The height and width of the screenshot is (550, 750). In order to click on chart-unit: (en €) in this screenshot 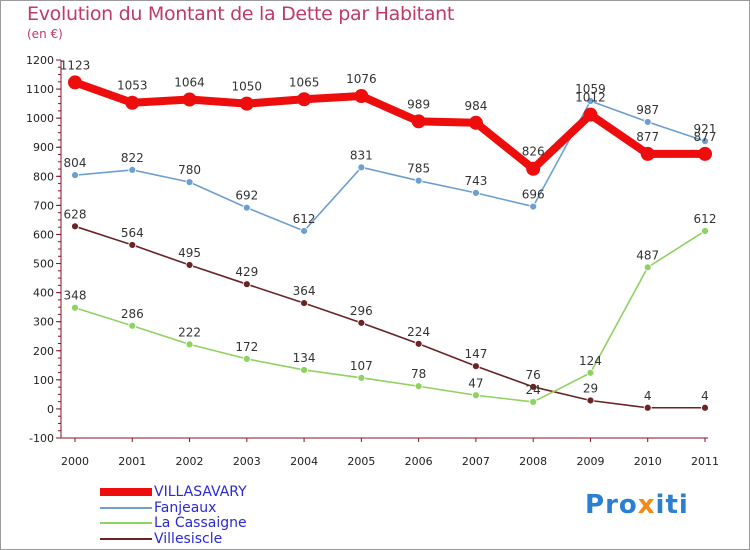, I will do `click(45, 34)`.